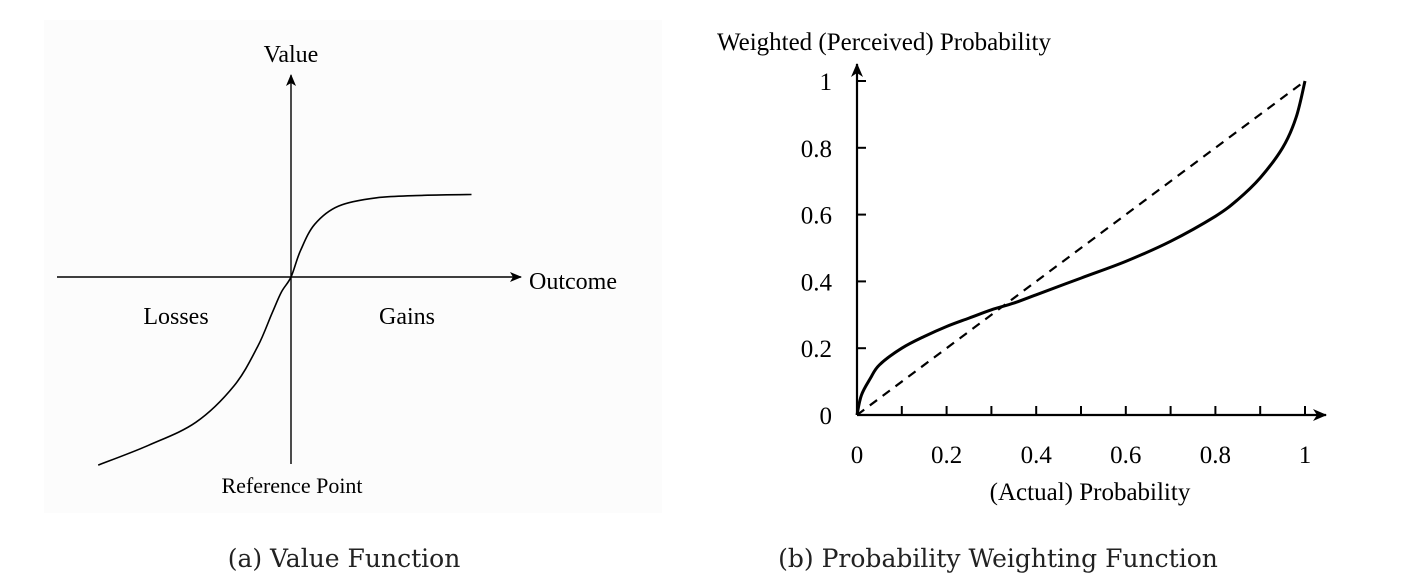  I want to click on value-curve, so click(284, 329).